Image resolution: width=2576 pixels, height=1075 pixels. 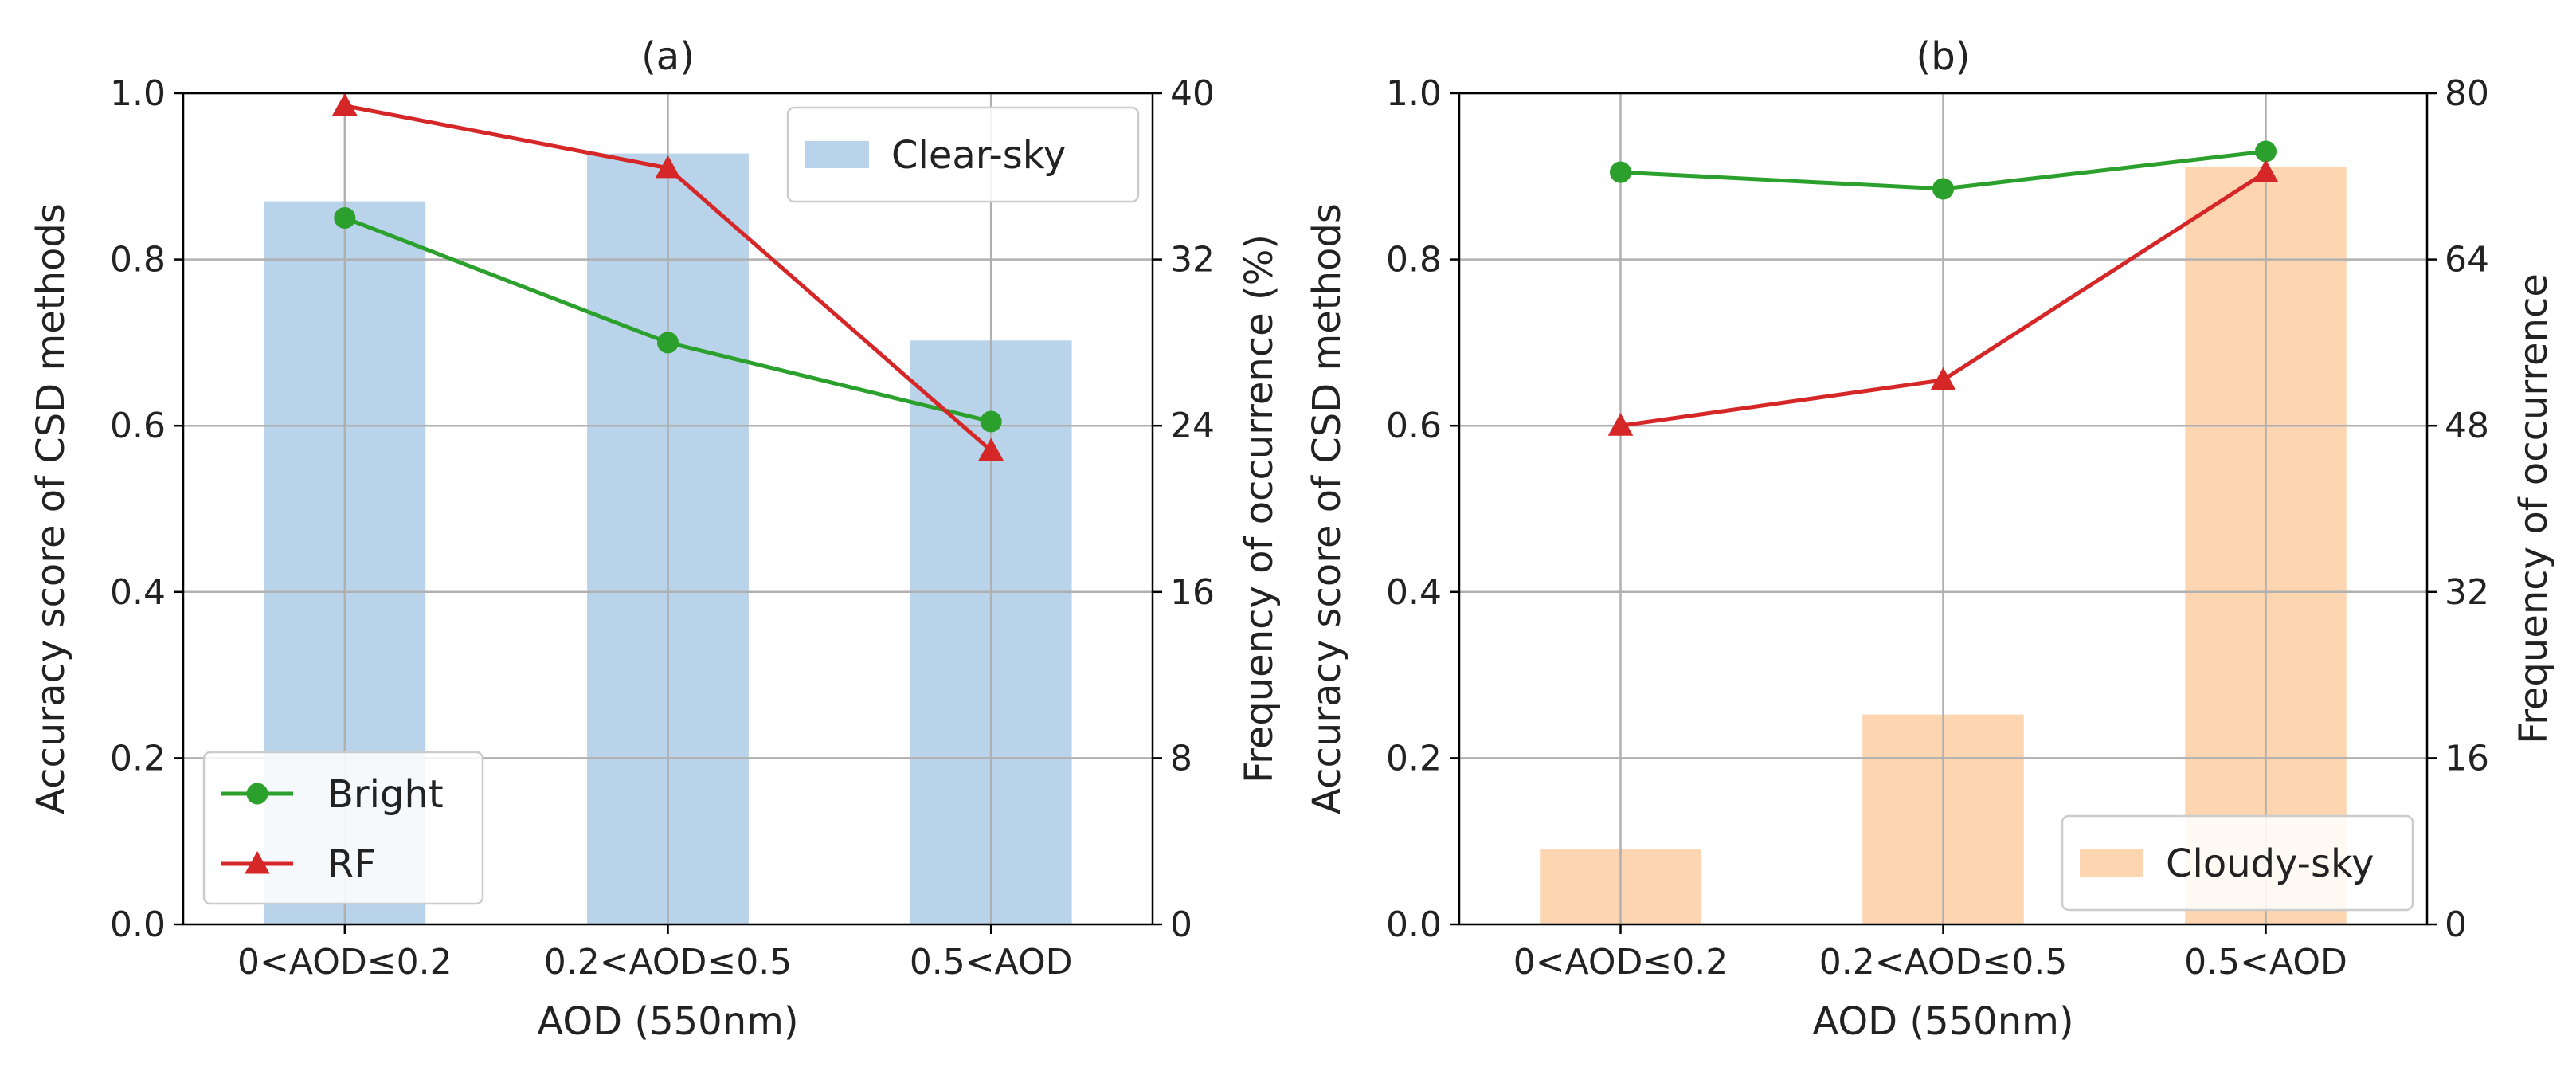 I want to click on panel-title: (b), so click(x=1943, y=56).